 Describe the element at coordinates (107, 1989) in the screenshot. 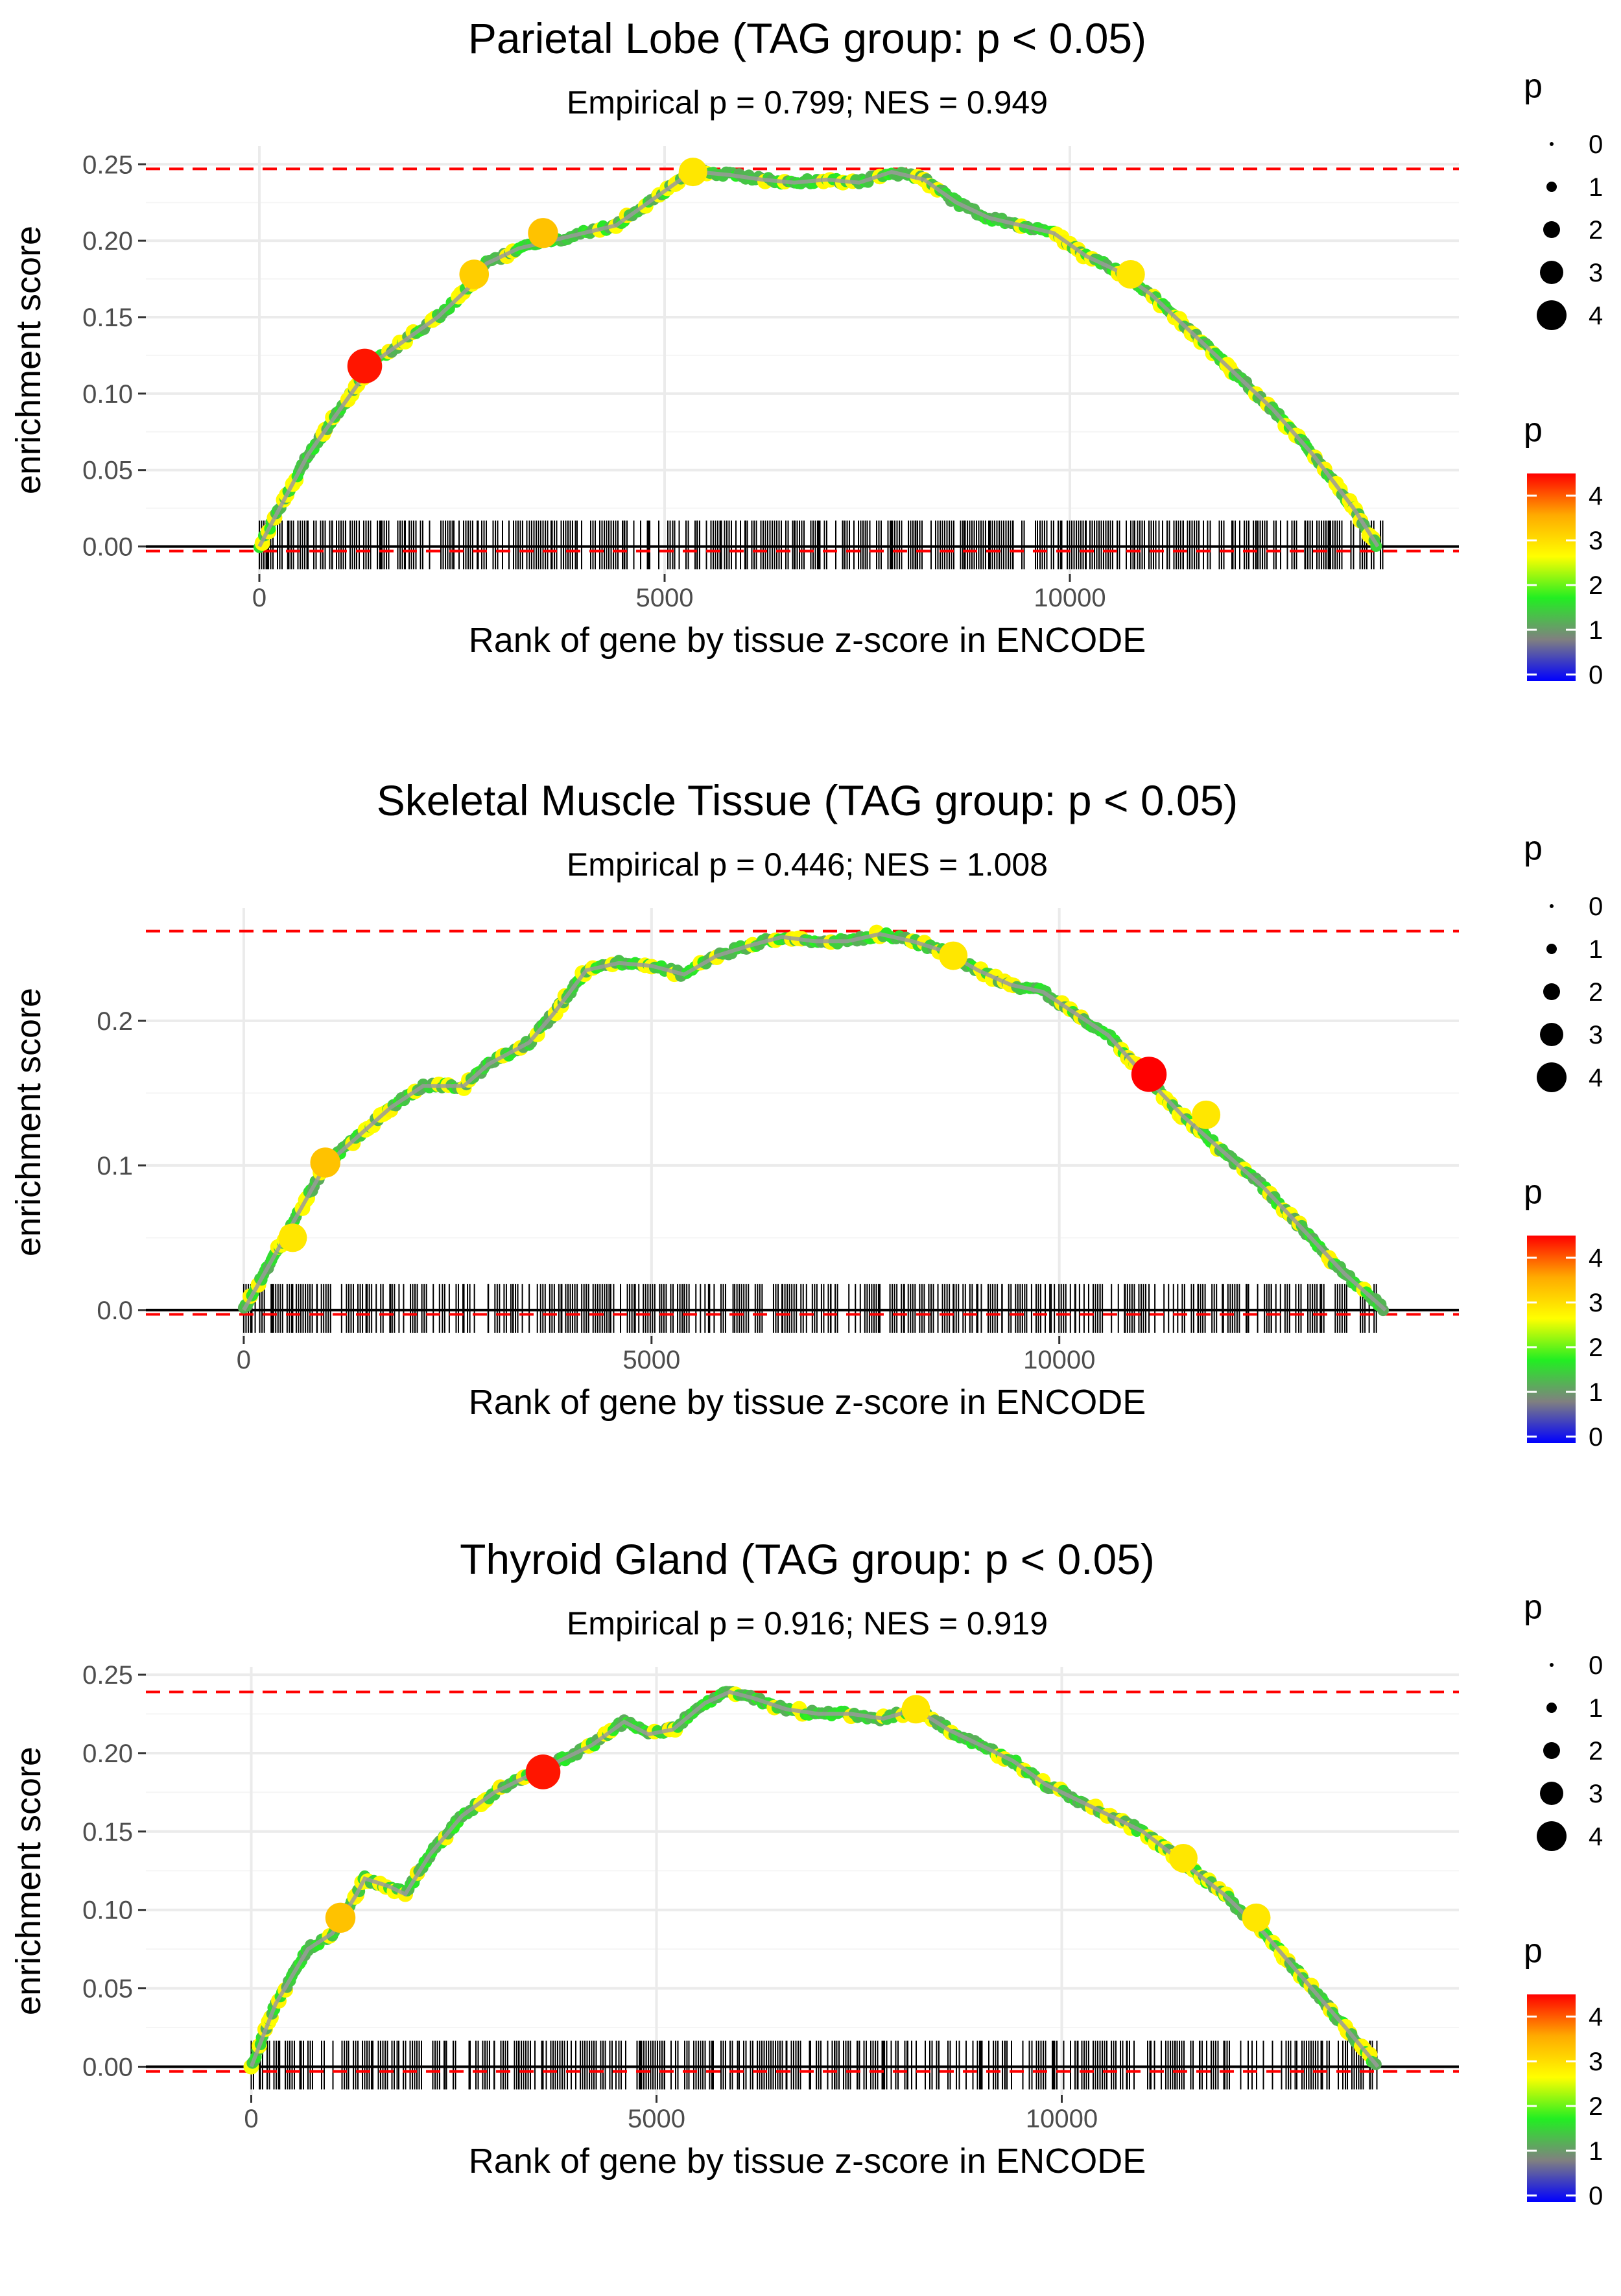

I see `y-tick-label: 0.05` at that location.